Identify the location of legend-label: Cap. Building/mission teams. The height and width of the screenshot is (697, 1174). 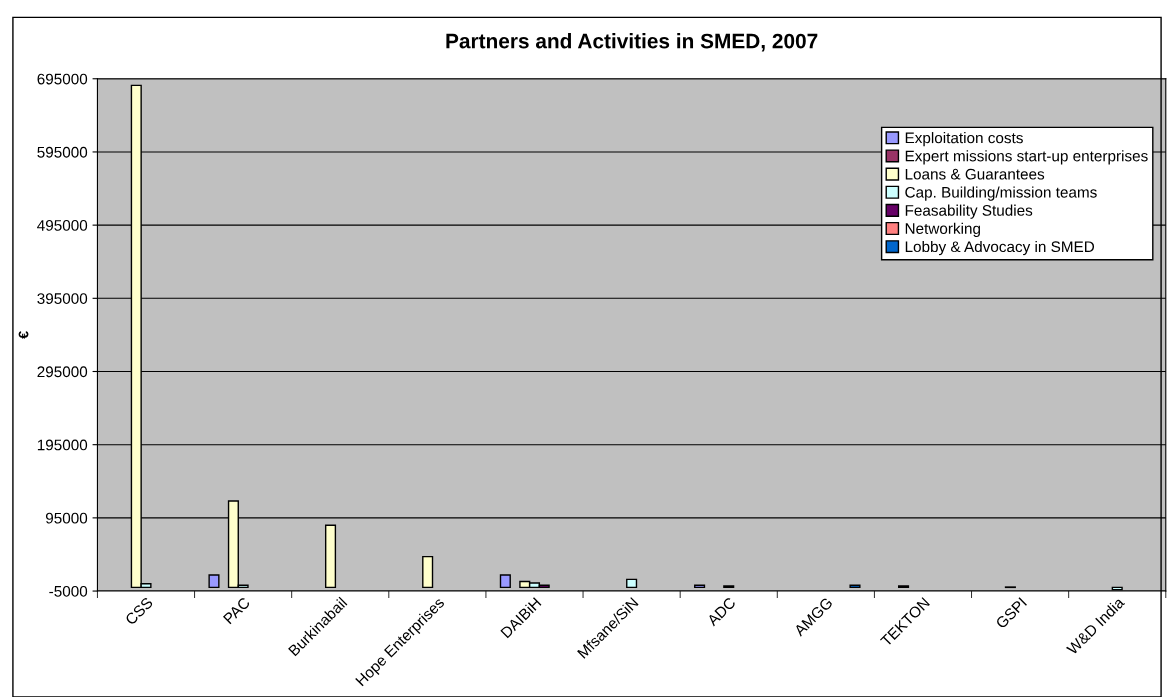
(1001, 193).